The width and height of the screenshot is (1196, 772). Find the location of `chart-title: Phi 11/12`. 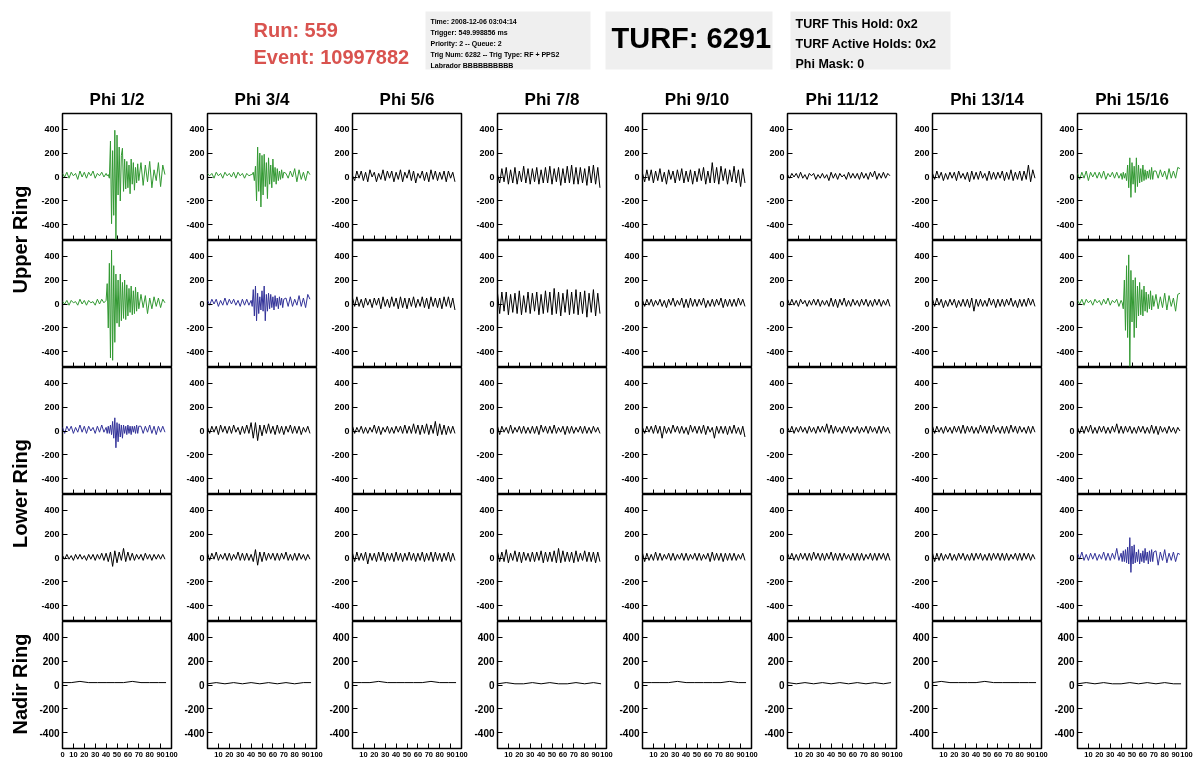

chart-title: Phi 11/12 is located at coordinates (842, 99).